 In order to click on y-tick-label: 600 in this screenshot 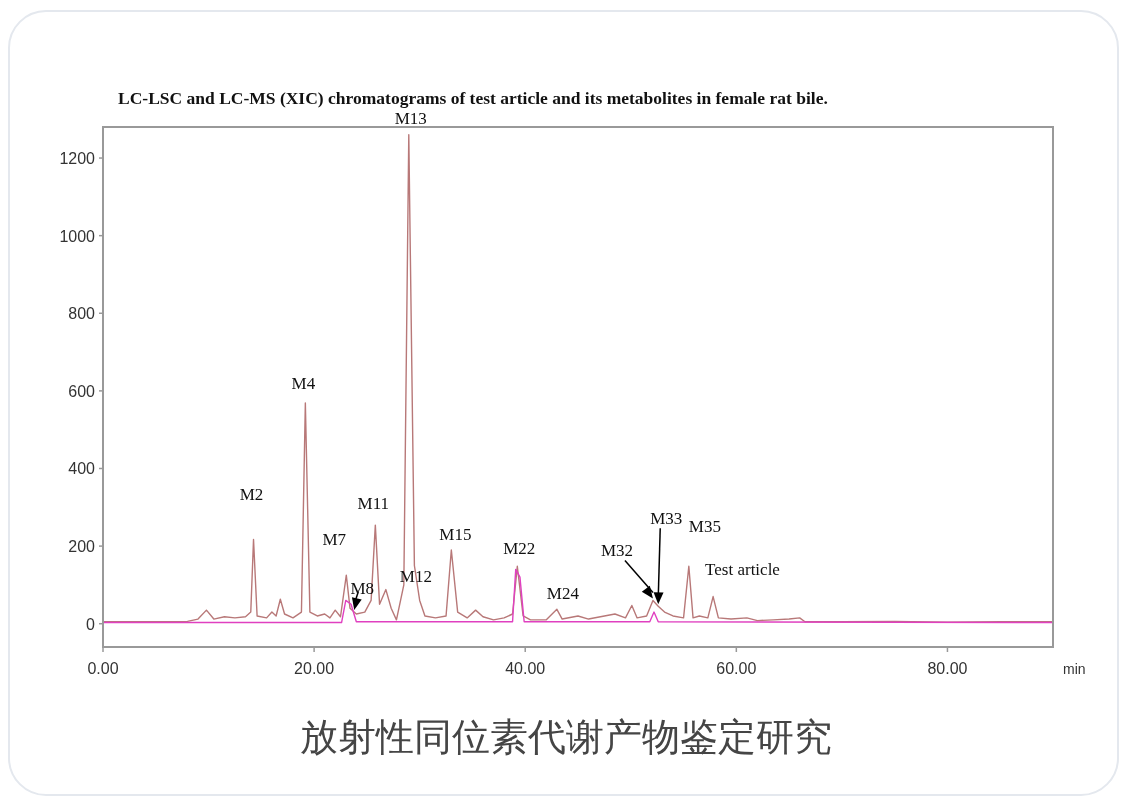, I will do `click(82, 391)`.